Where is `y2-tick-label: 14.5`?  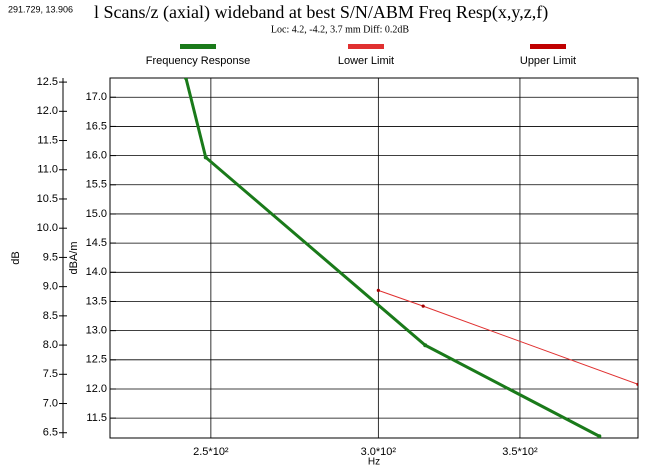
y2-tick-label: 14.5 is located at coordinates (96, 243).